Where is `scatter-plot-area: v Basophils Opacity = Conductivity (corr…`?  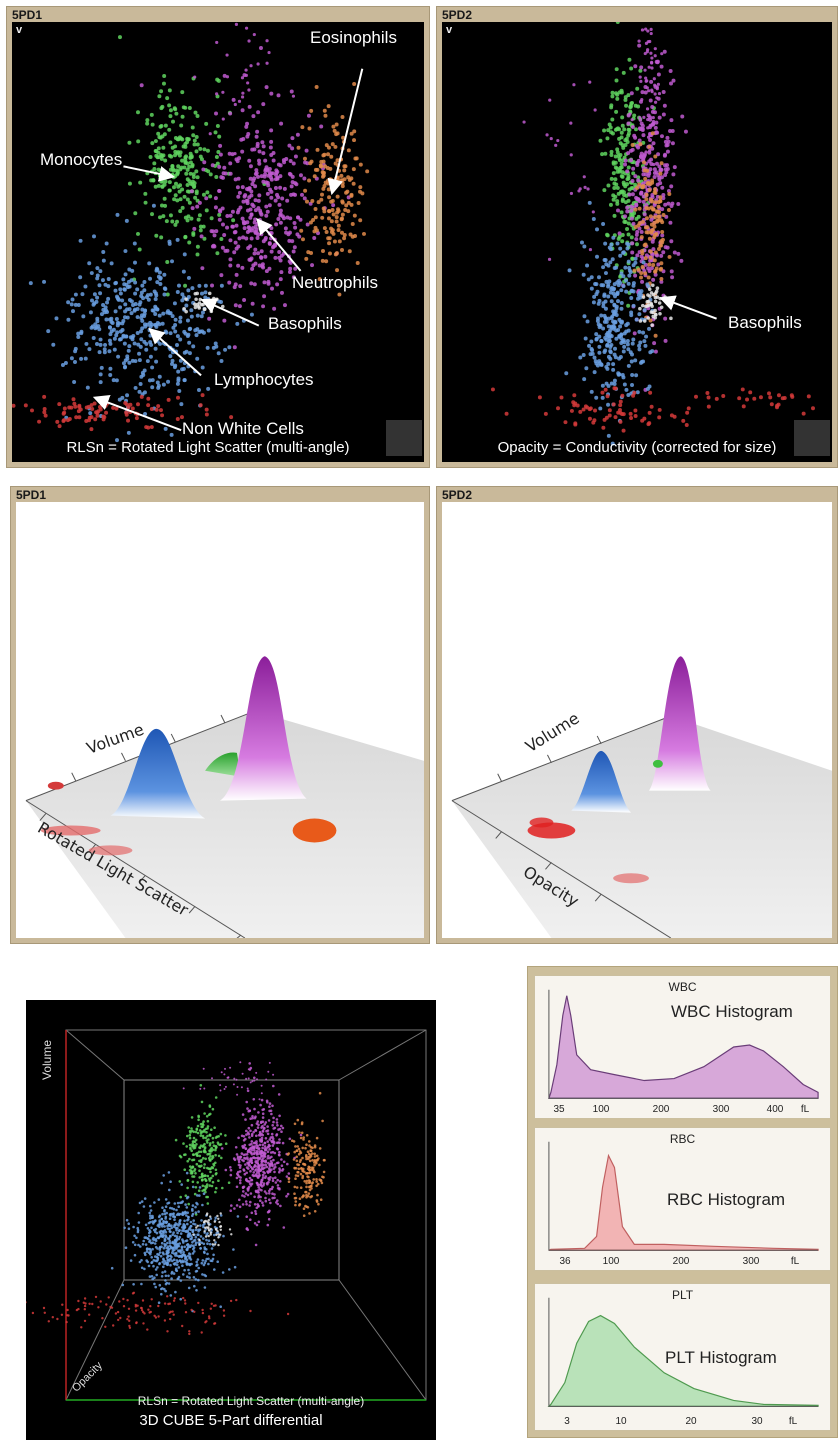 scatter-plot-area: v Basophils Opacity = Conductivity (corr… is located at coordinates (637, 242).